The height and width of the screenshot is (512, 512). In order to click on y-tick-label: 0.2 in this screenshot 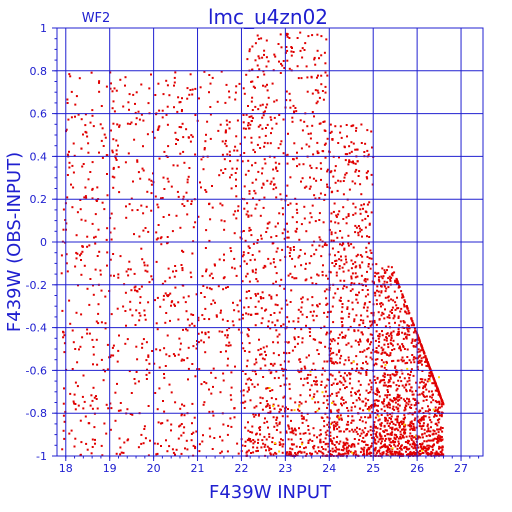, I will do `click(39, 199)`.